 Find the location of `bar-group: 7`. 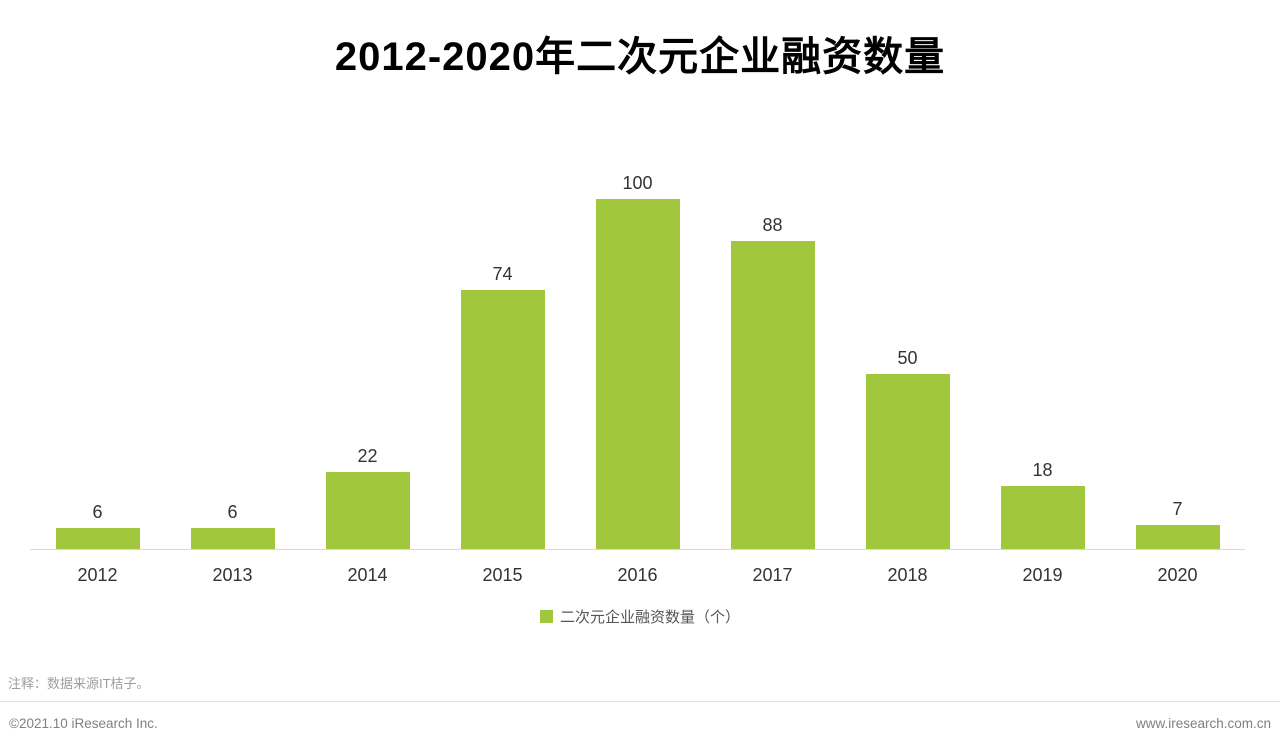

bar-group: 7 is located at coordinates (1177, 353).